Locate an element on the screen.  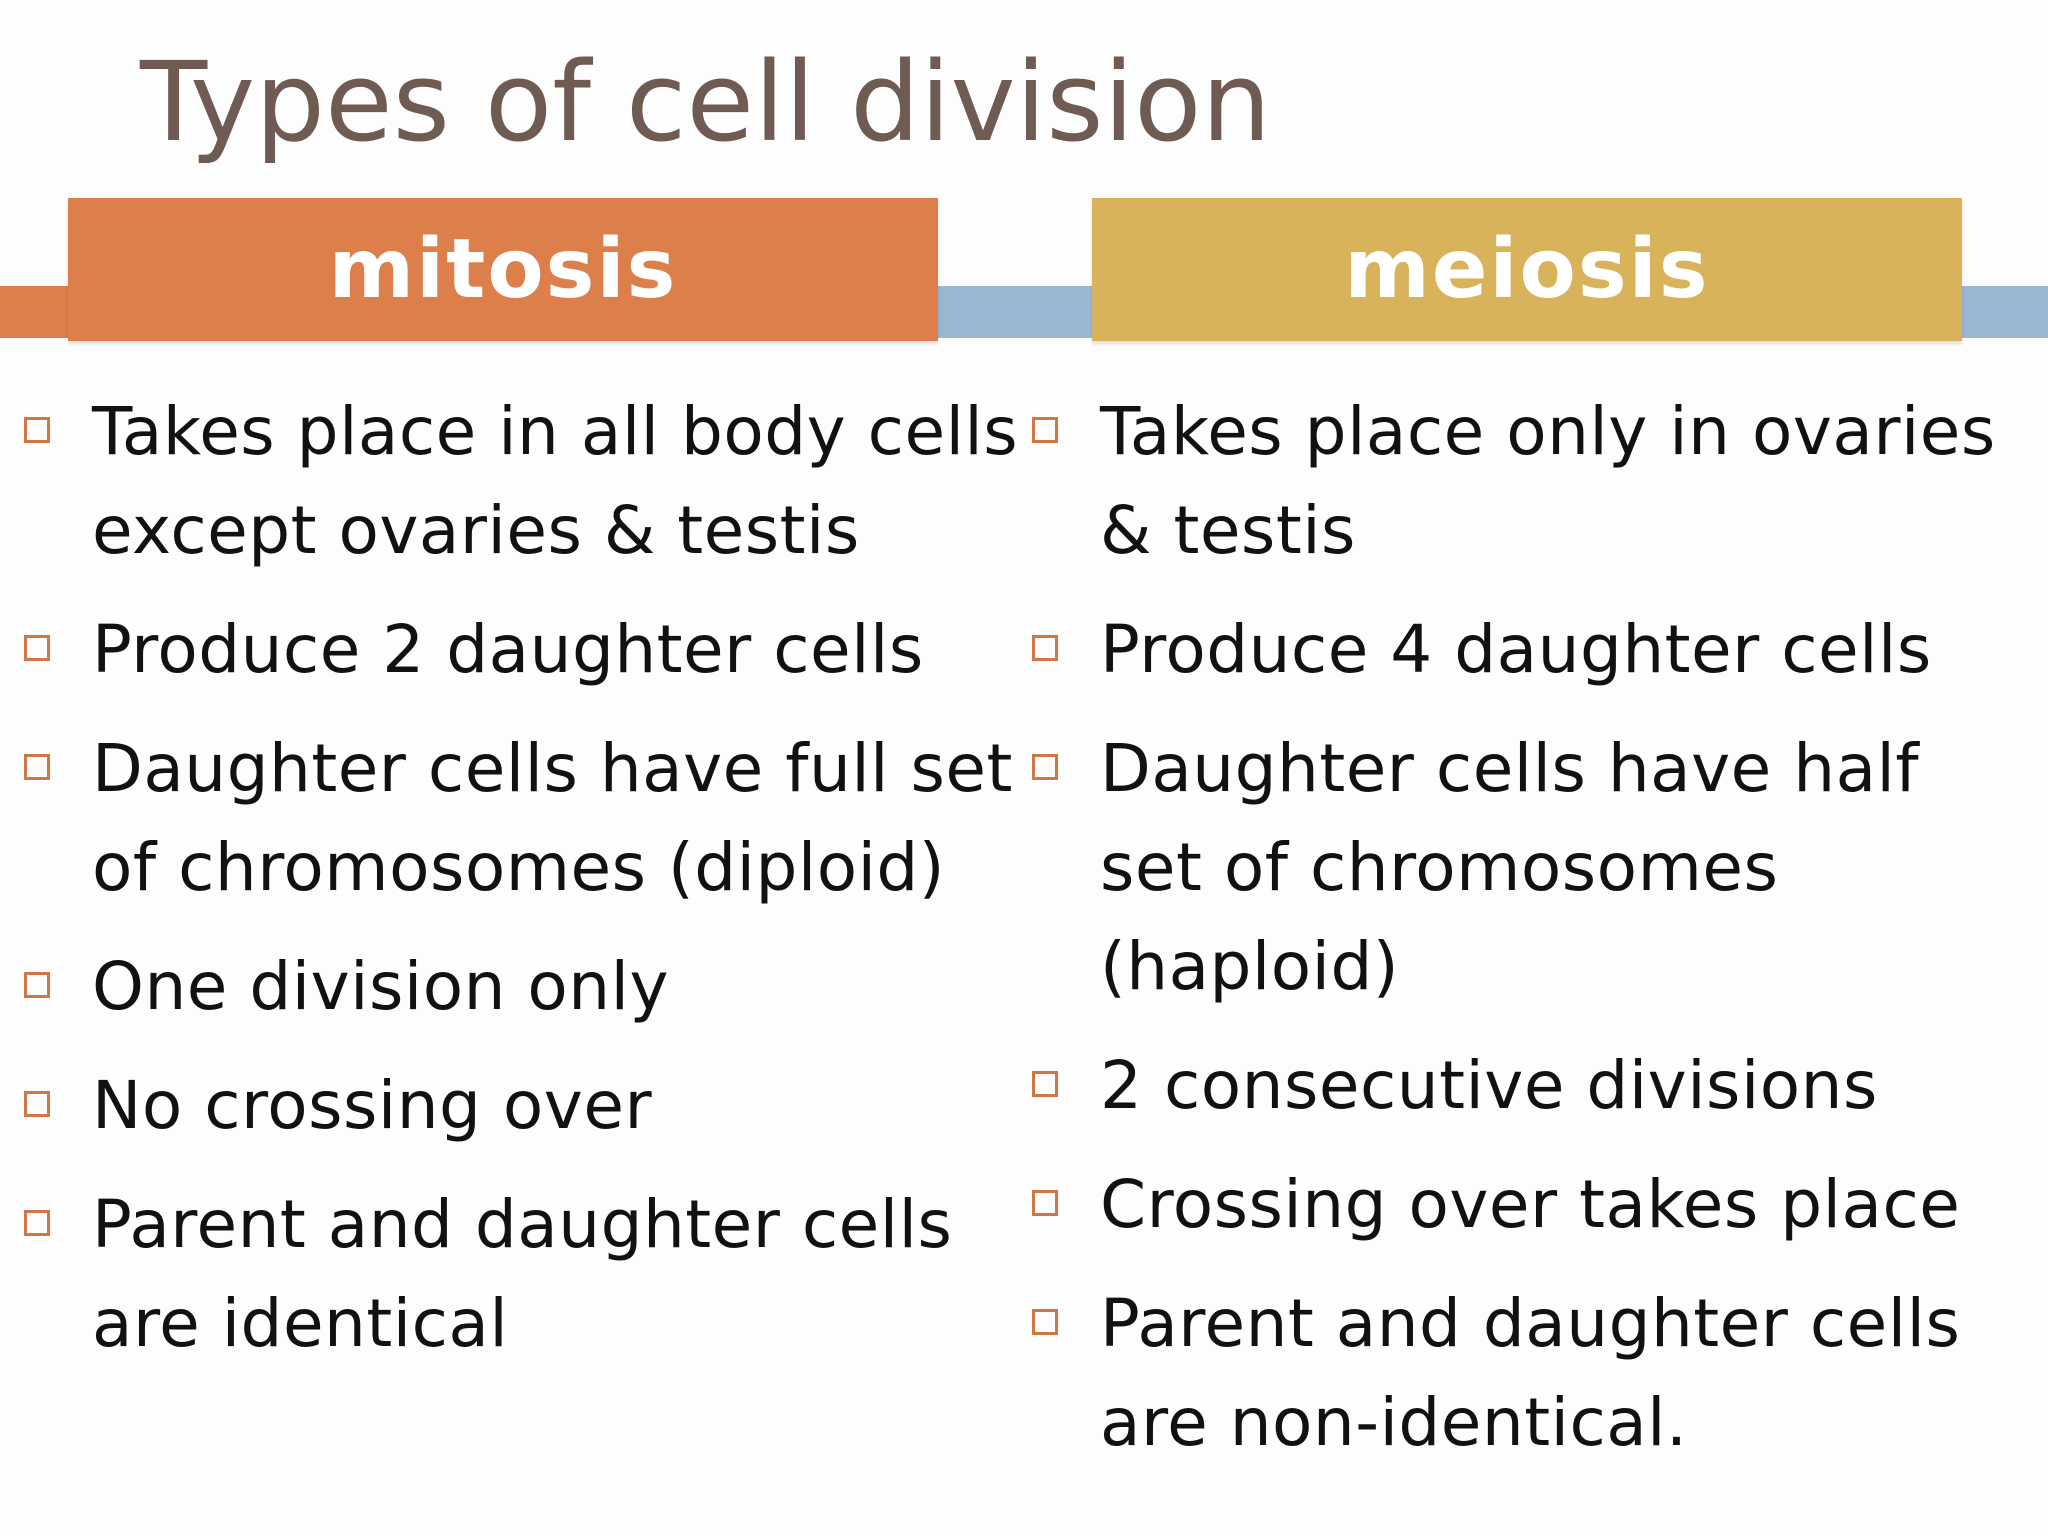
list-item: Produce 4 daughter cells is located at coordinates (1537, 649).